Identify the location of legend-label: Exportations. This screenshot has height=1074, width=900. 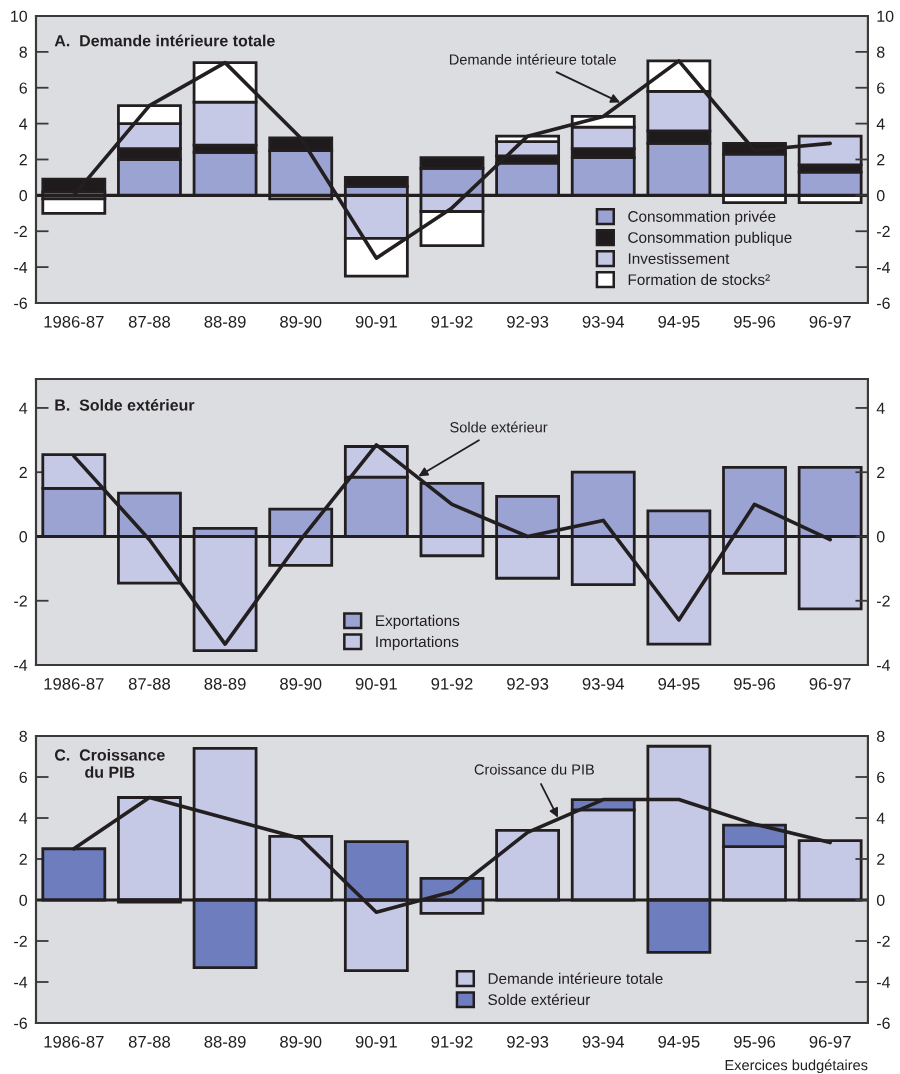
(418, 622).